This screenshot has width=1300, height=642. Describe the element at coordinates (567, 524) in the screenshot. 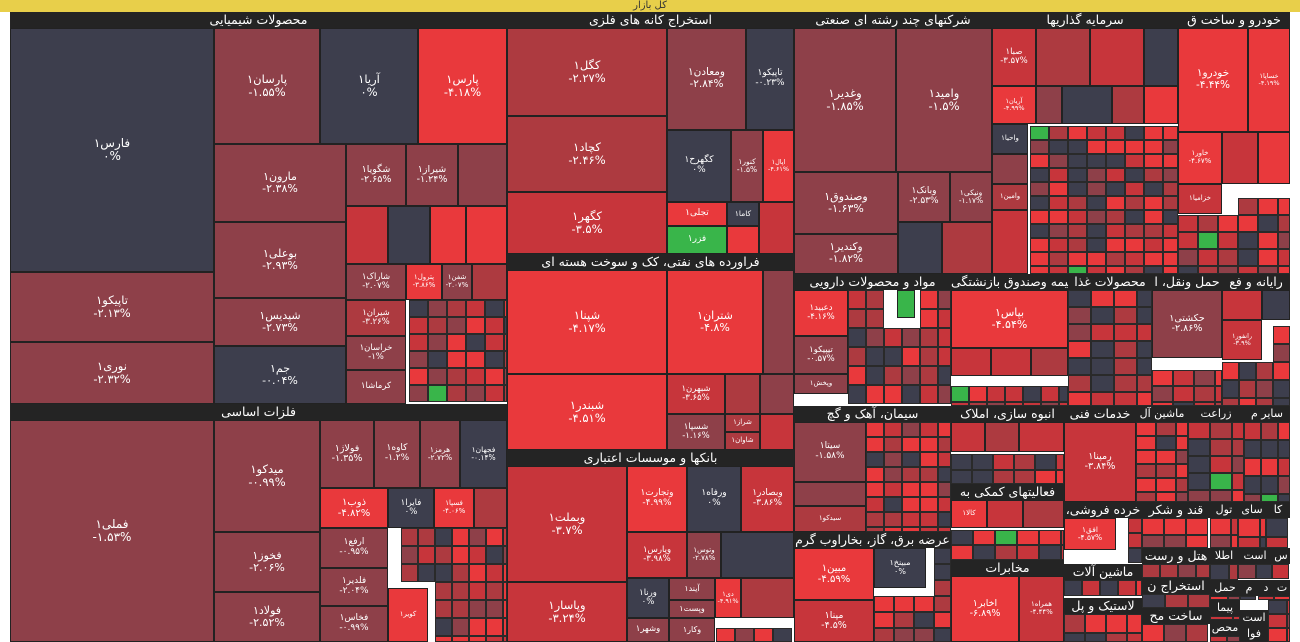

I see `stock-tile: وبملت۱ -۳.۷%` at that location.